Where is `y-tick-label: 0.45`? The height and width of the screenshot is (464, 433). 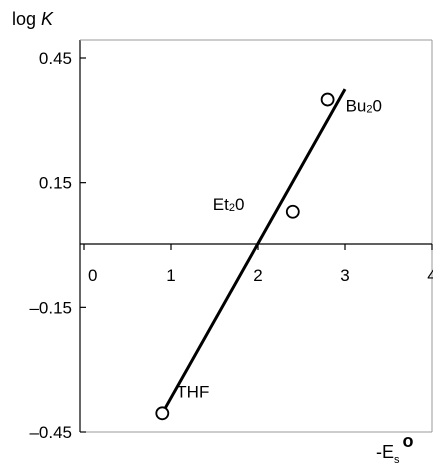
y-tick-label: 0.45 is located at coordinates (55, 58).